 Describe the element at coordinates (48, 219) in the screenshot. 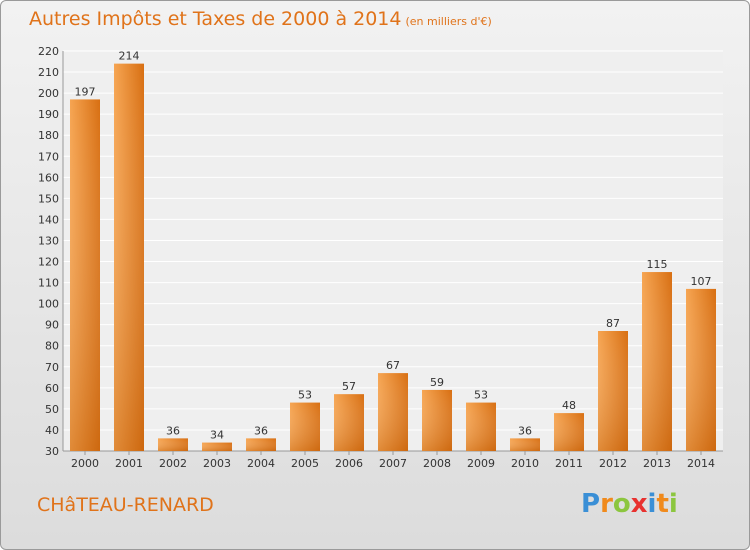

I see `y-tick-label: 140` at that location.